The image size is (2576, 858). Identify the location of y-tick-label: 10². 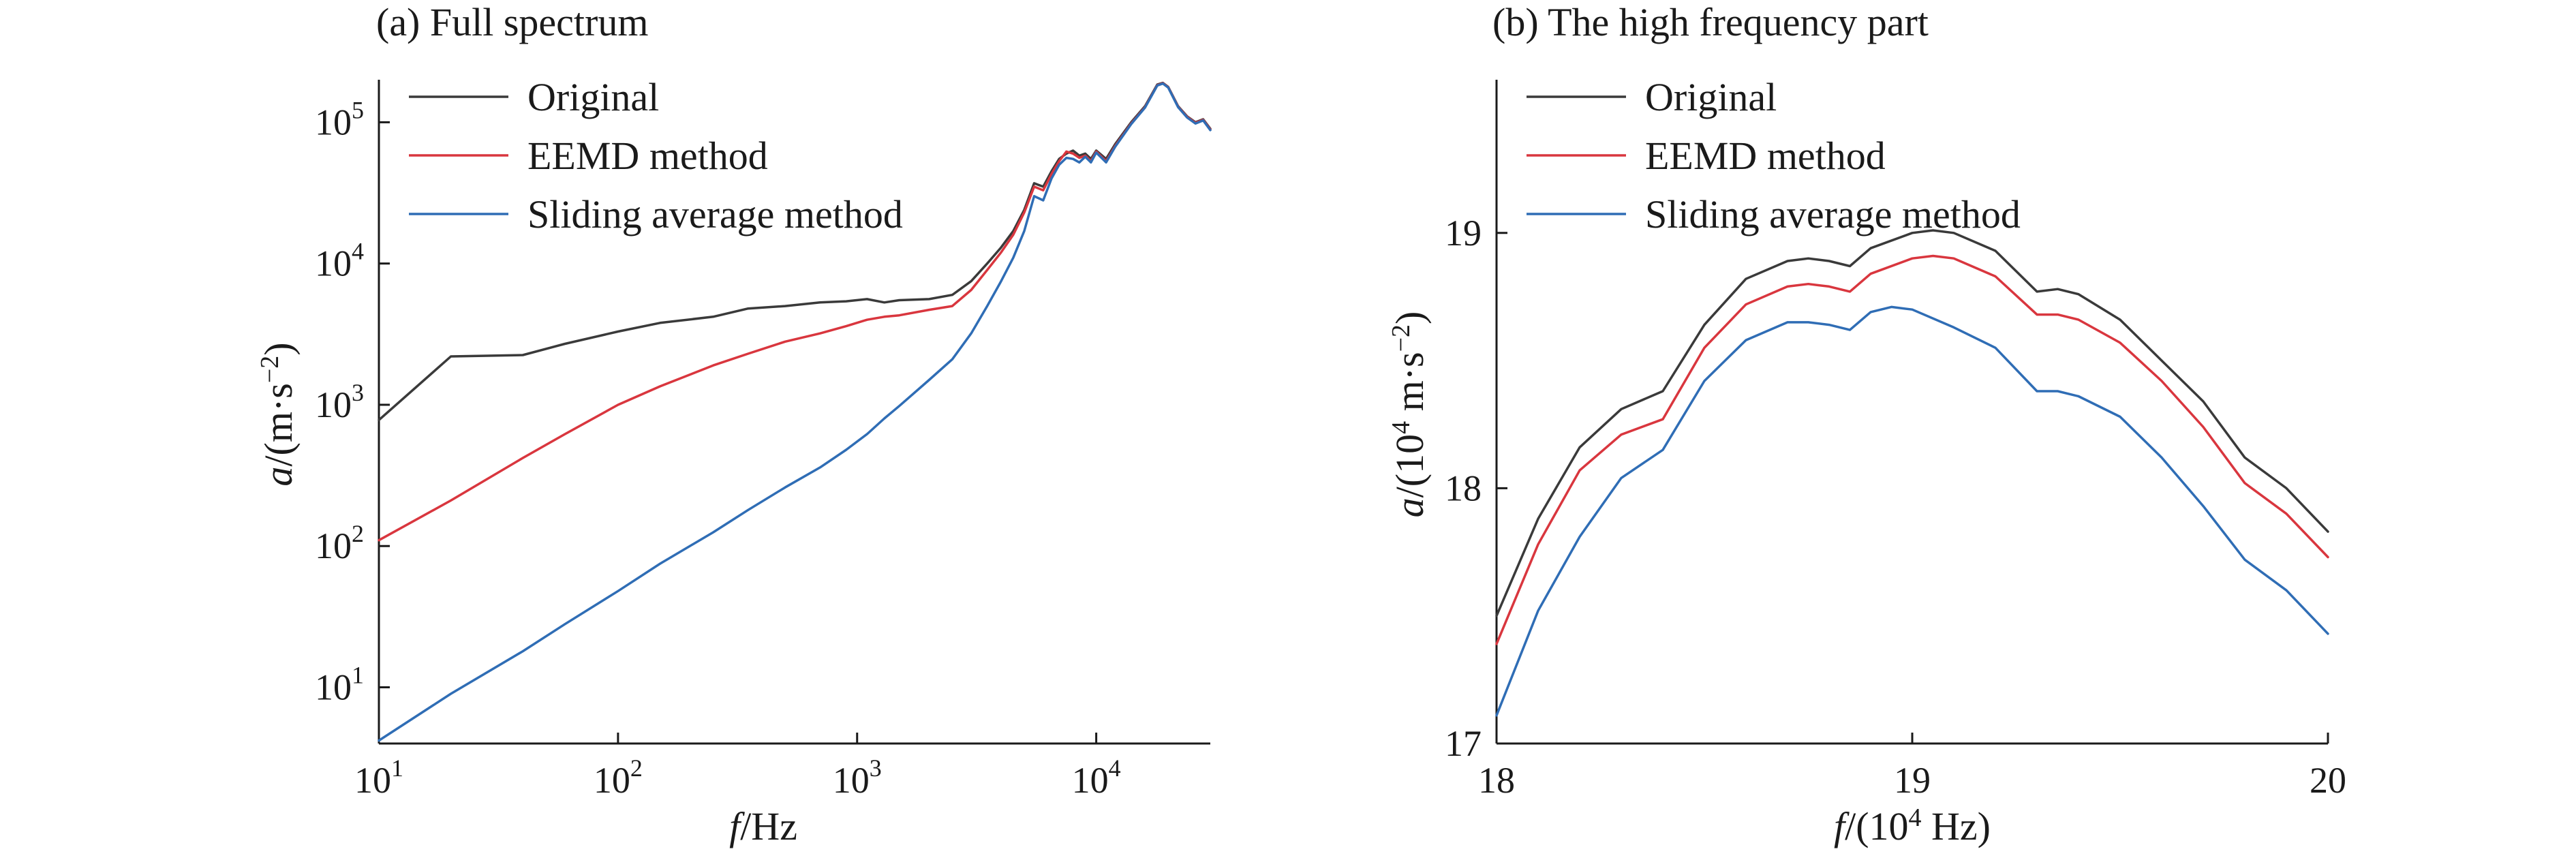
(339, 543).